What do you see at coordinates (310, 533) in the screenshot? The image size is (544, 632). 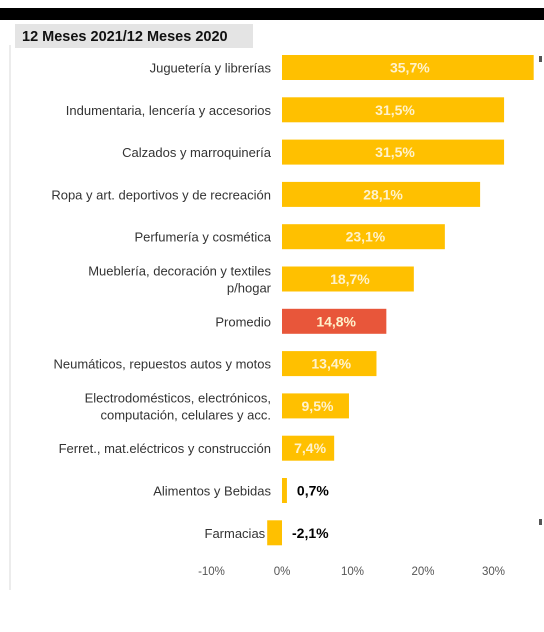 I see `value-label: -2,1%` at bounding box center [310, 533].